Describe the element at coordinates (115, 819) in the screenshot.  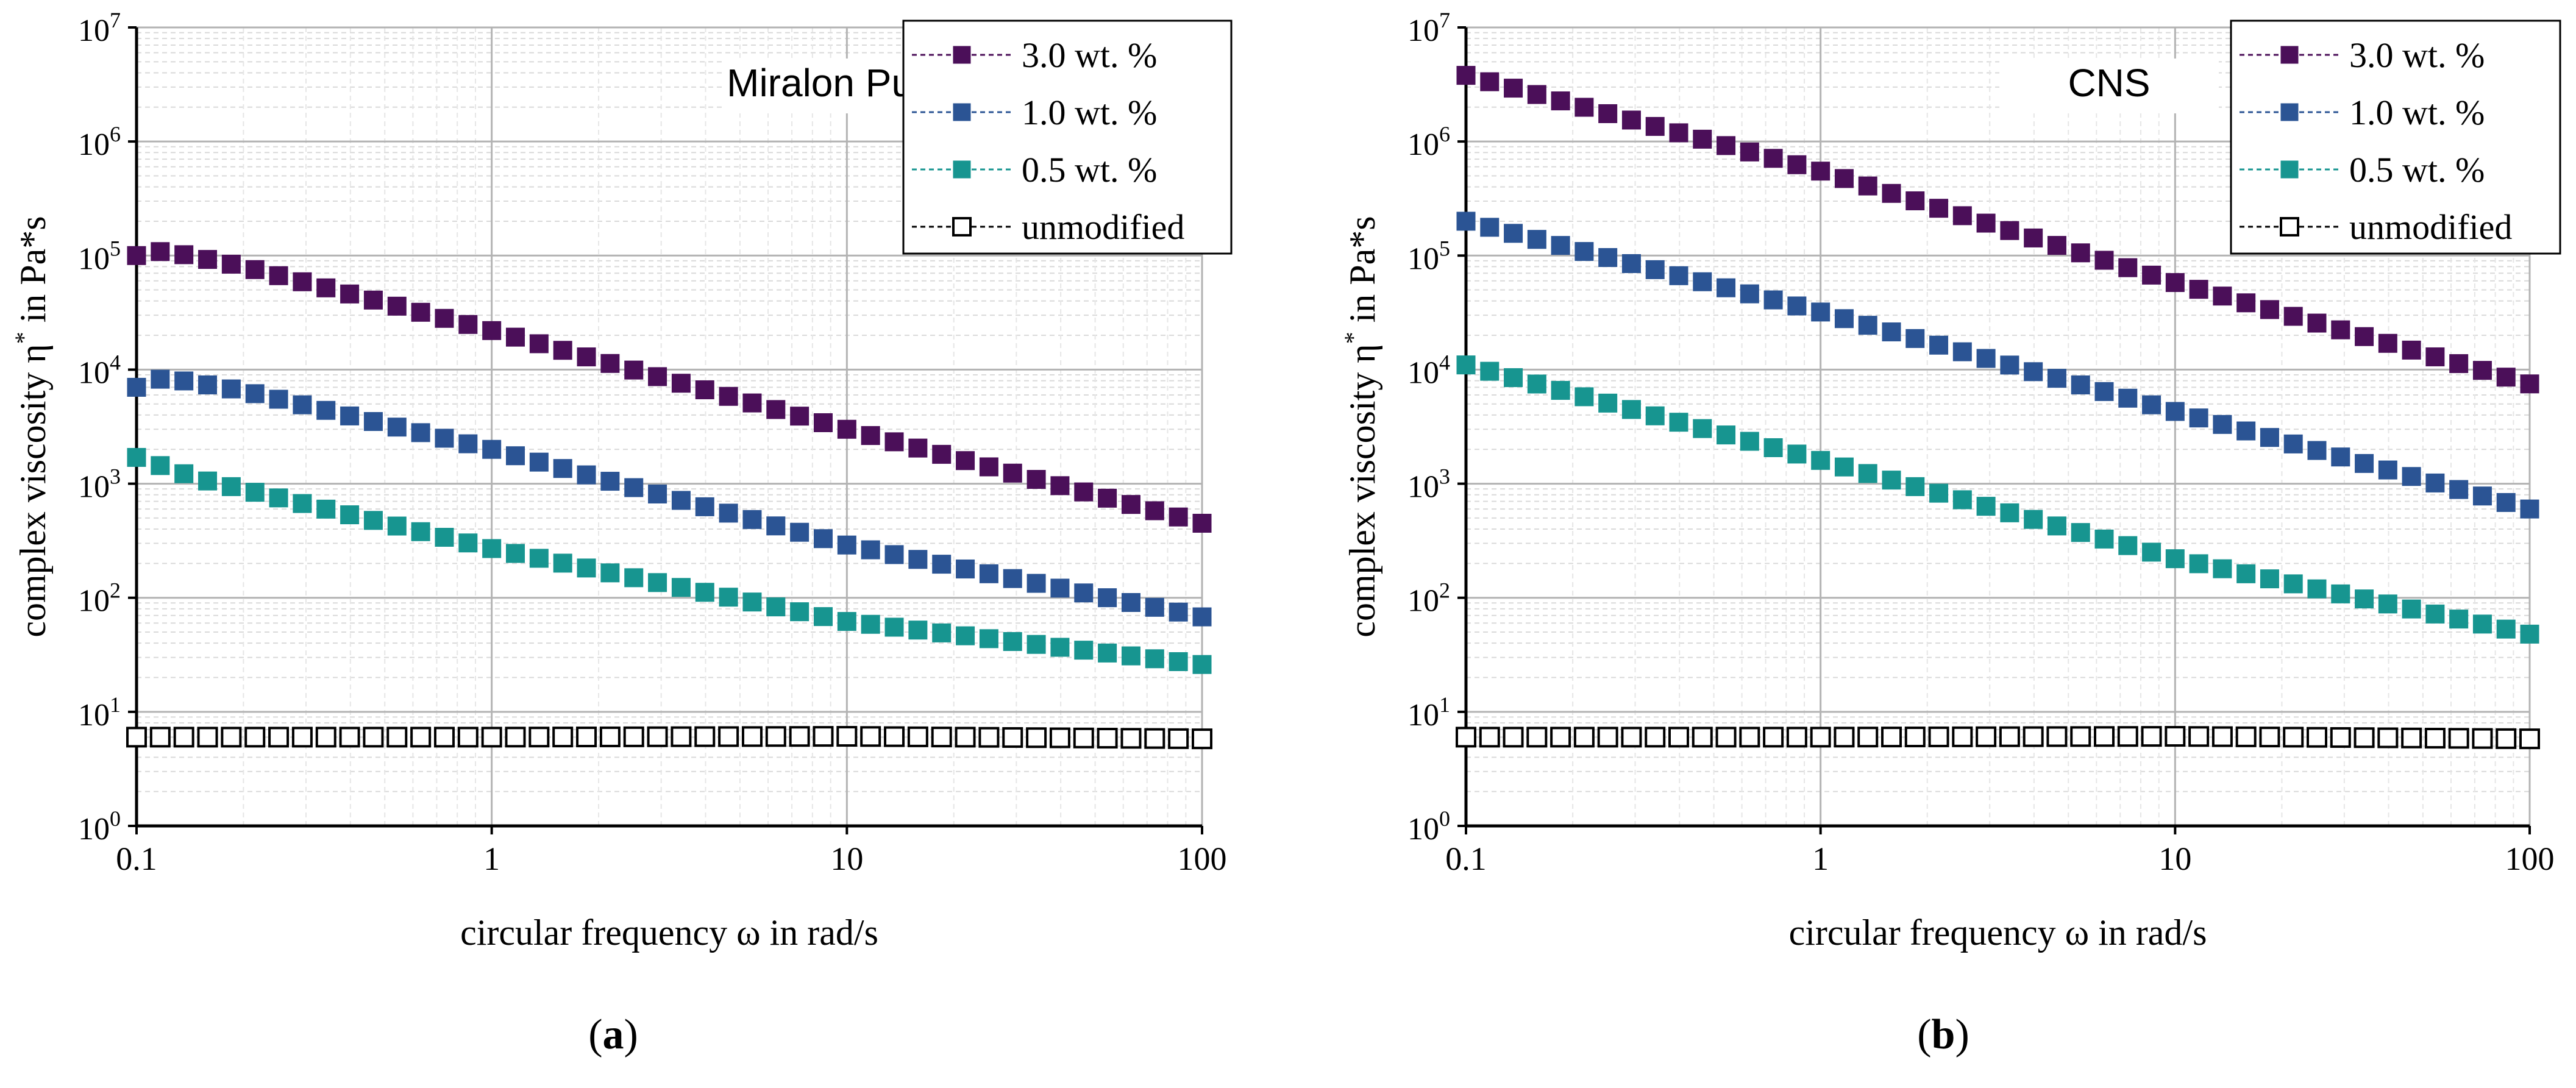
I see `y-tick-label-exponent: 0` at that location.